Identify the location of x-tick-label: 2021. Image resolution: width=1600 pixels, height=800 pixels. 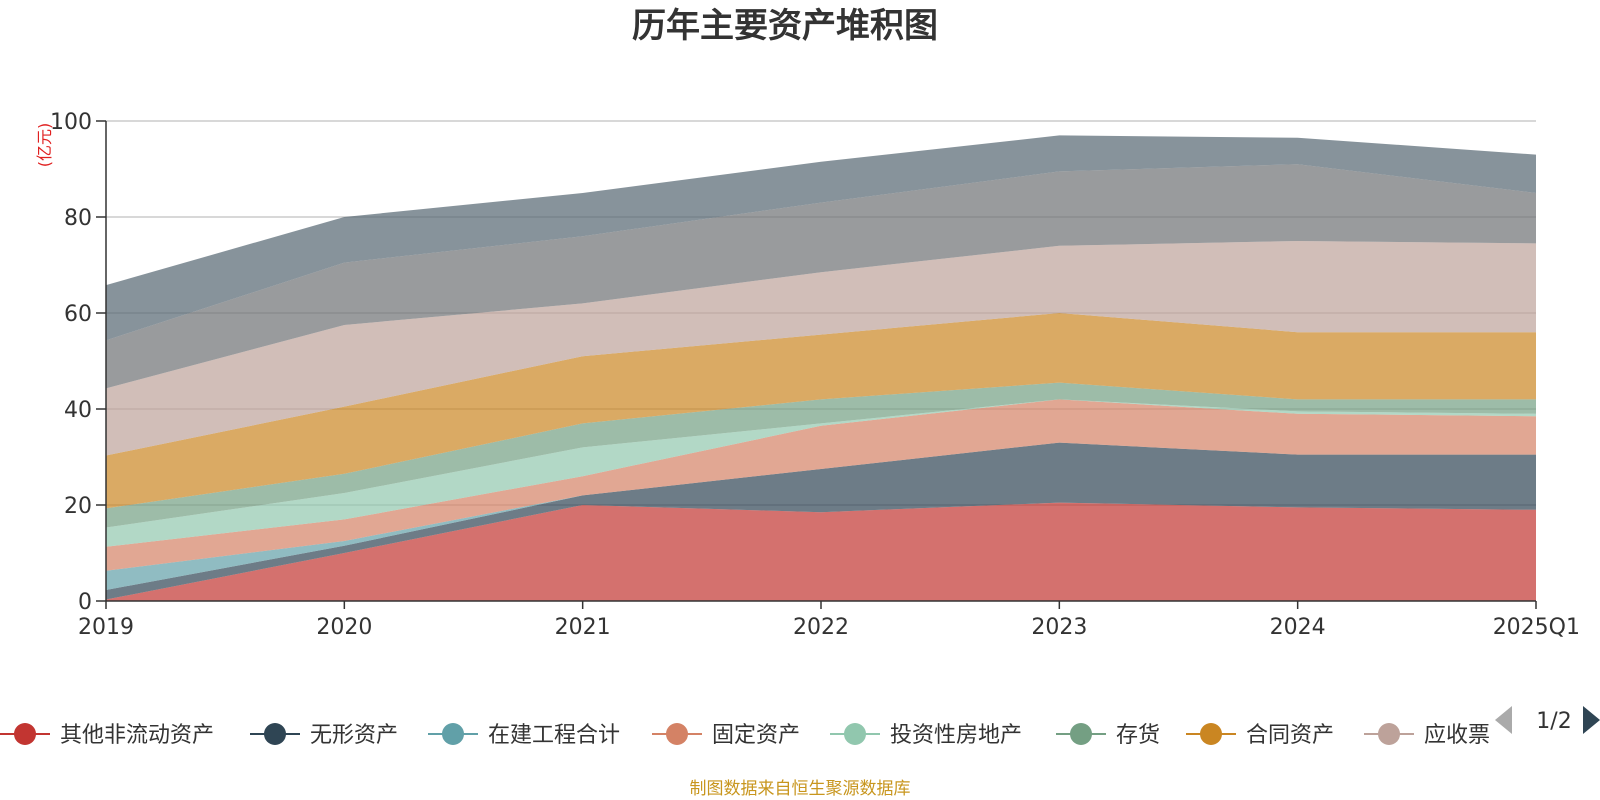
(583, 627).